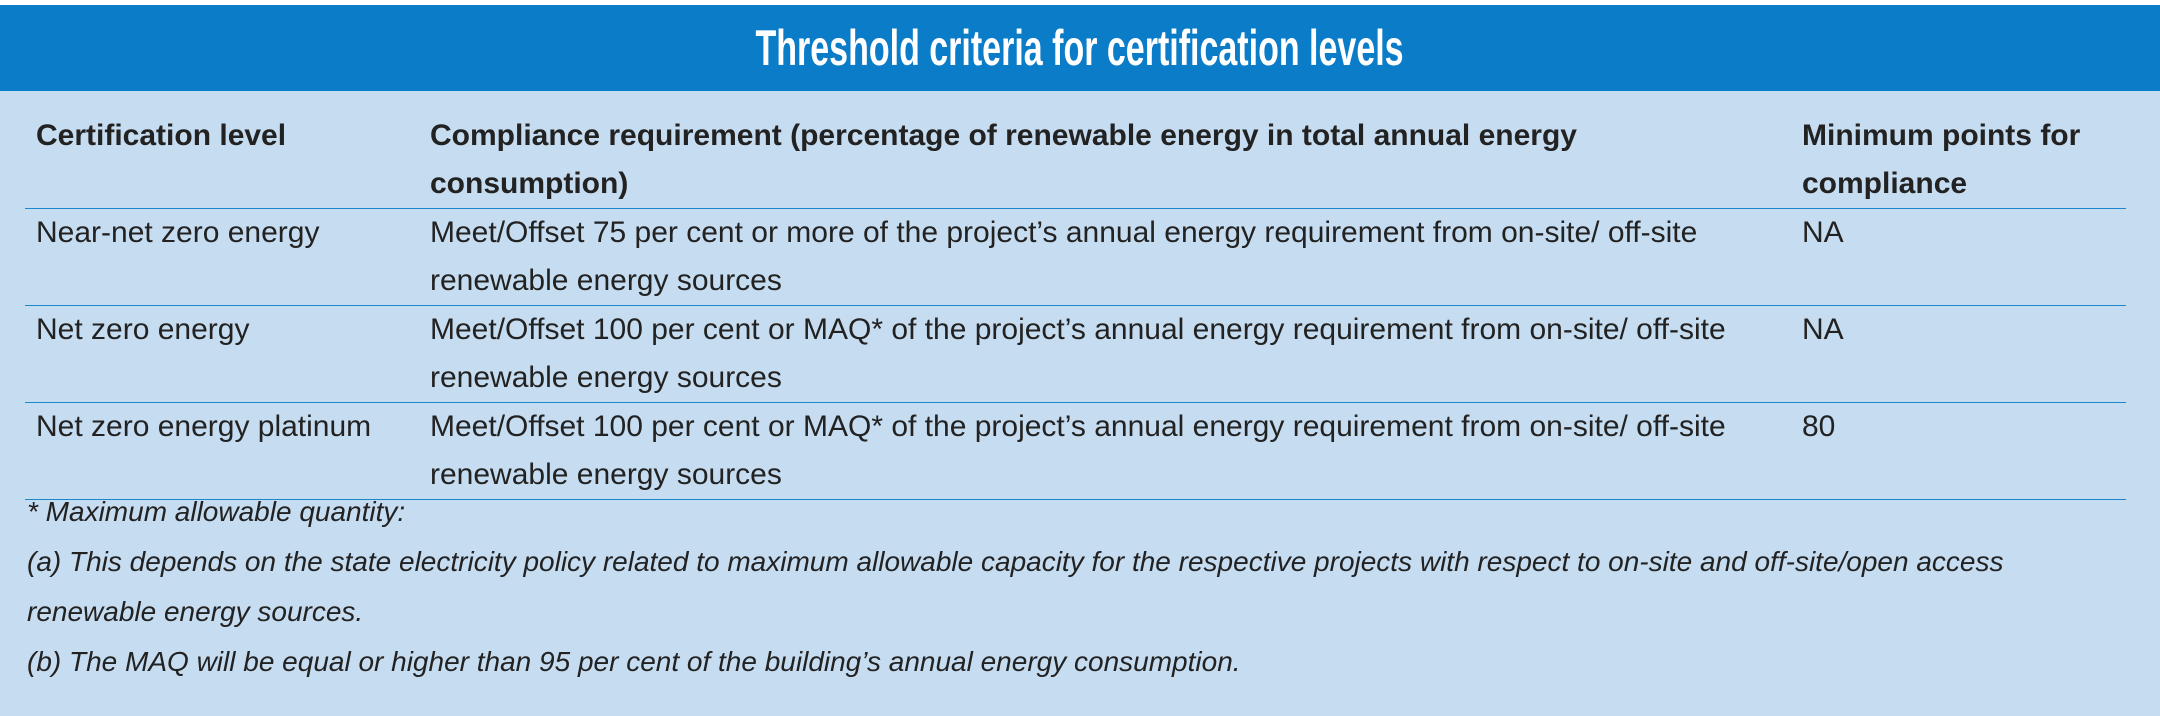  Describe the element at coordinates (1958, 160) in the screenshot. I see `header-cell: Minimum points for compliance` at that location.